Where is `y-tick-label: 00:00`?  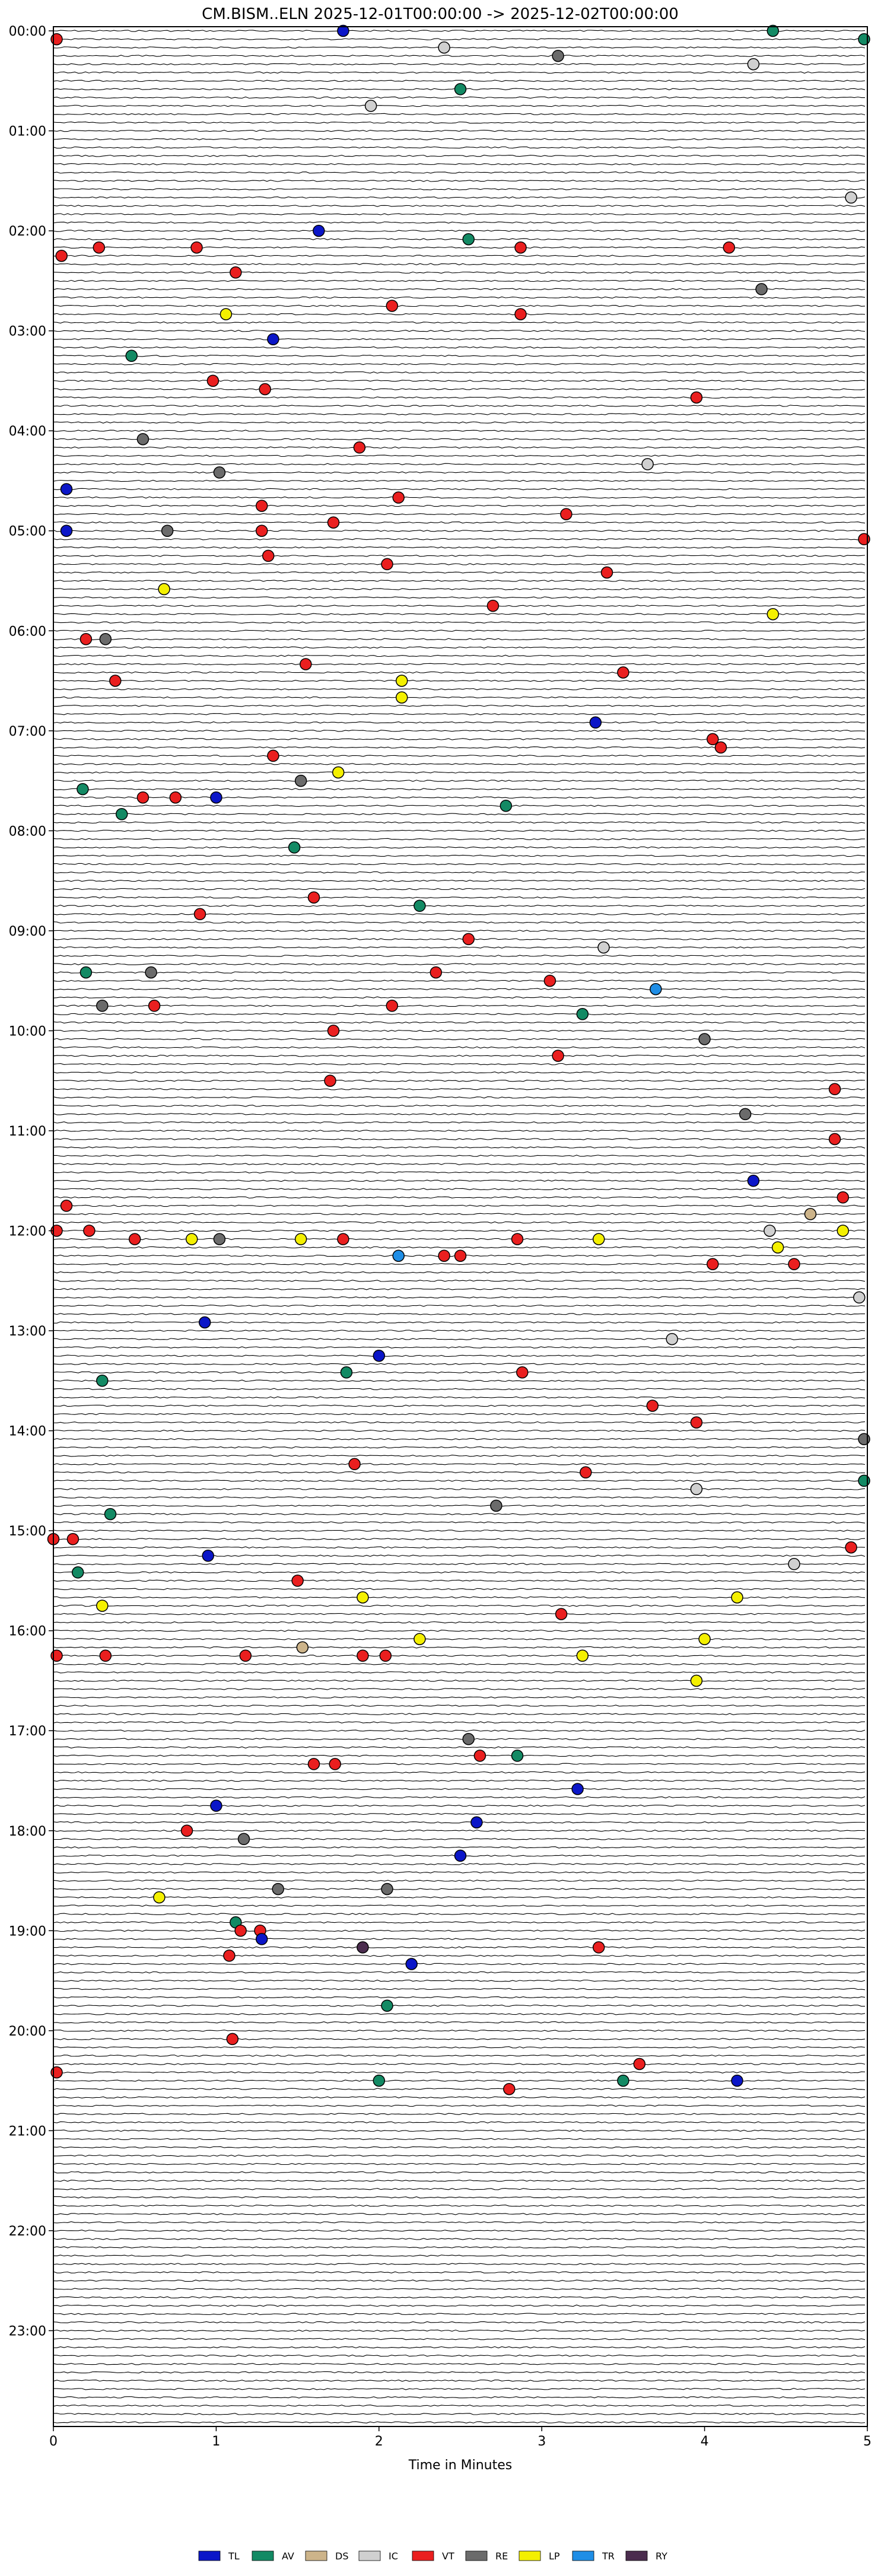
y-tick-label: 00:00 is located at coordinates (27, 31).